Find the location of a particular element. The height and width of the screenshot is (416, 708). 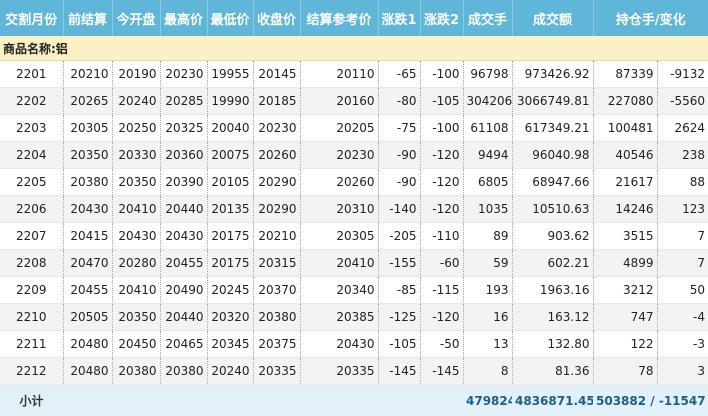

cell: -155 is located at coordinates (398, 263).